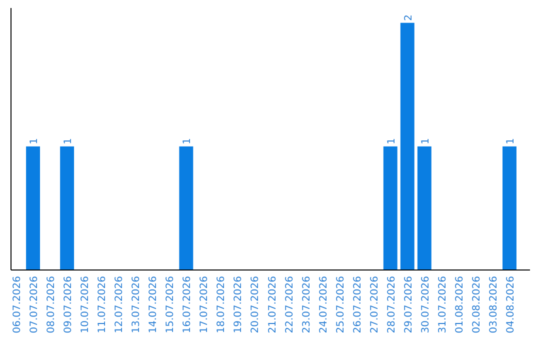  What do you see at coordinates (34, 305) in the screenshot?
I see `x-tick-label: 07.07.2026` at bounding box center [34, 305].